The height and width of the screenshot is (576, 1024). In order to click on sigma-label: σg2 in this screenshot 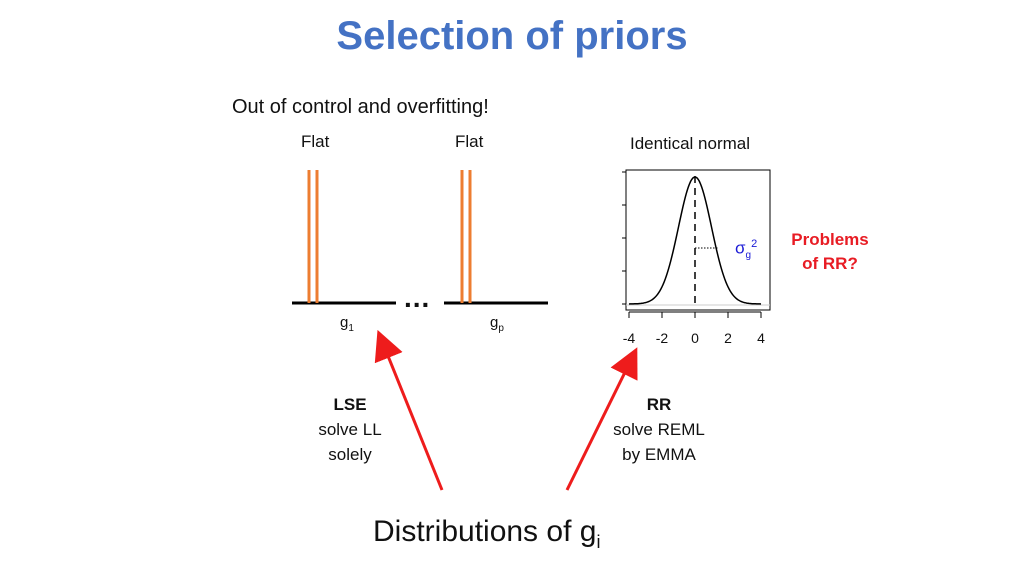, I will do `click(746, 249)`.